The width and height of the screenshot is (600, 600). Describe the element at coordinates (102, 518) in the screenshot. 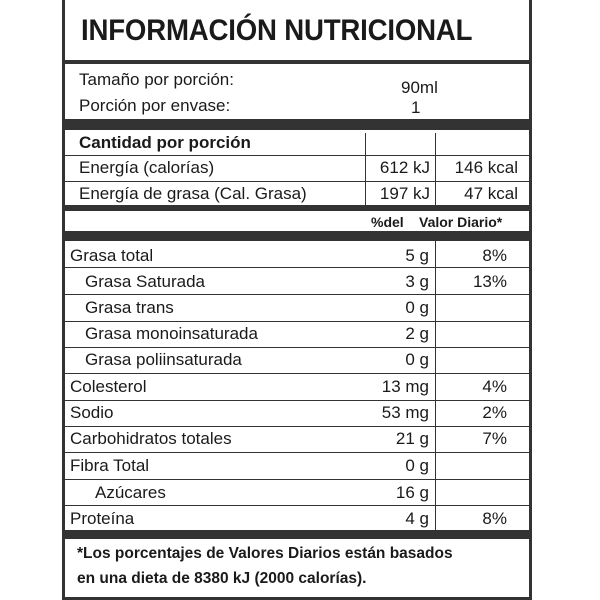

I see `nutrient-label: Proteína` at that location.